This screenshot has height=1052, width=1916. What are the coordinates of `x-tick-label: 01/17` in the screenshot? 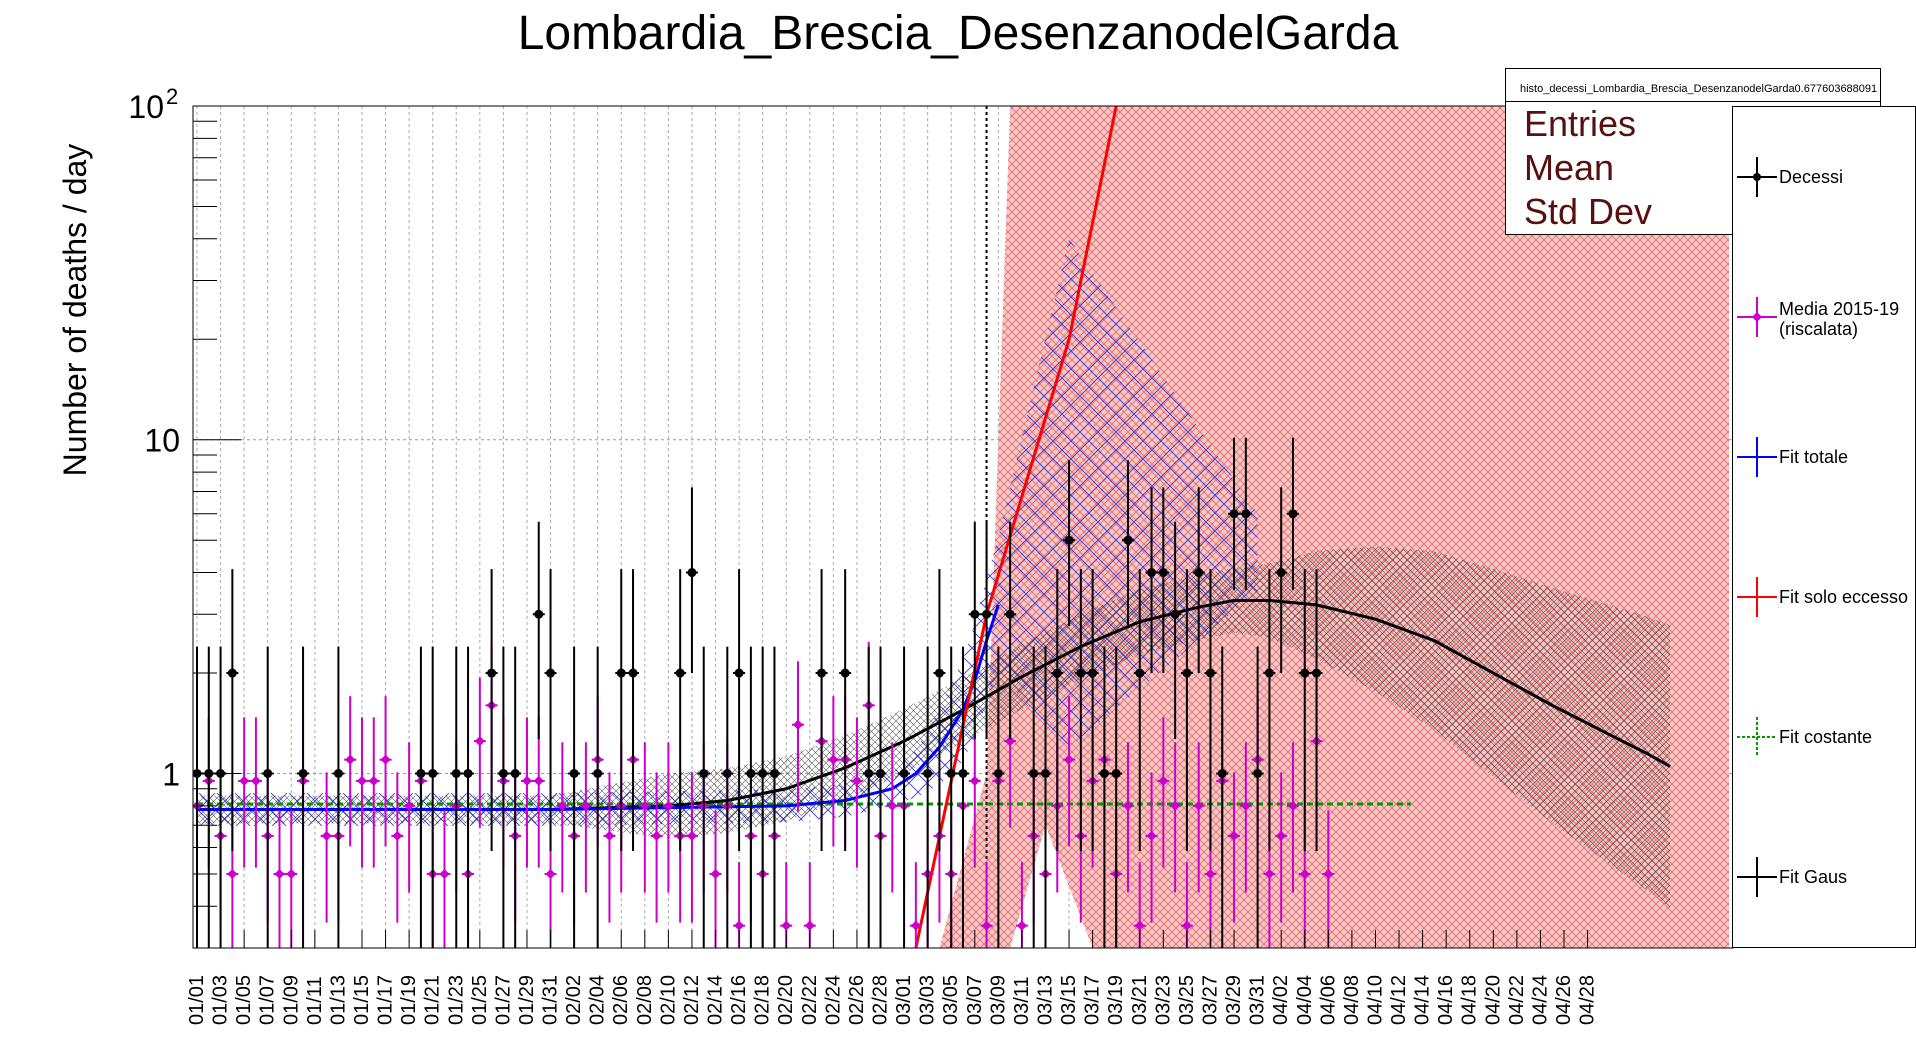 It's located at (386, 1000).